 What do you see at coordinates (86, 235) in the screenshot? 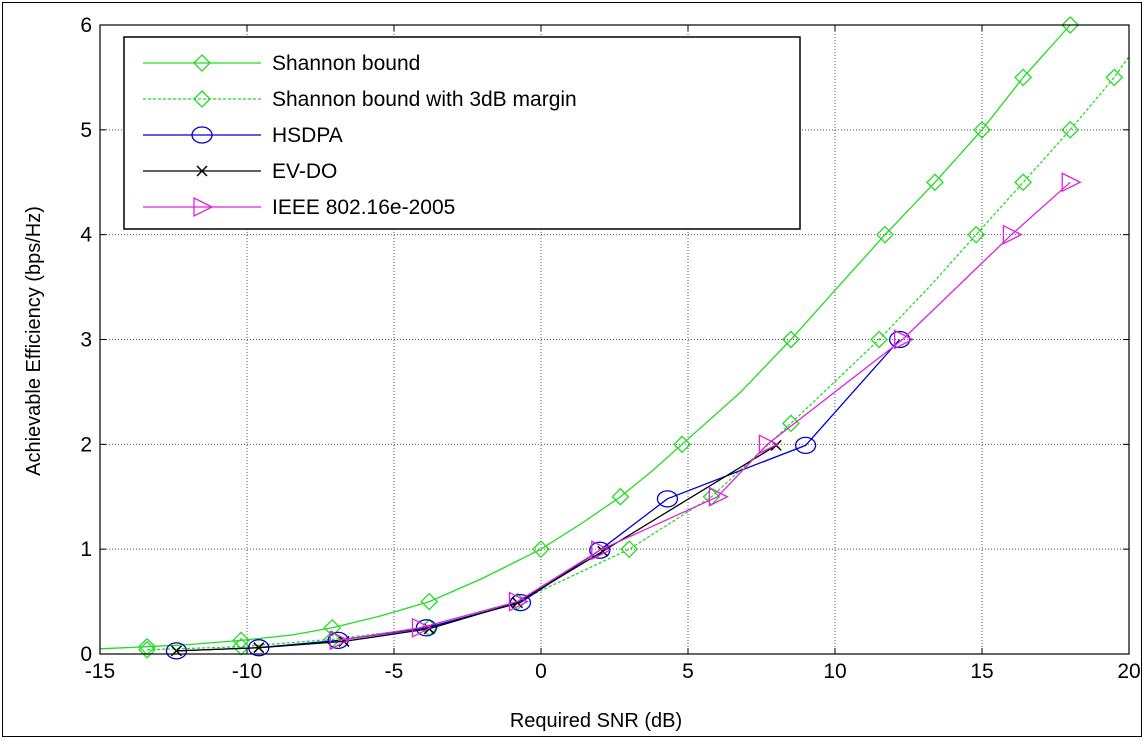
I see `y-tick-label: 4` at bounding box center [86, 235].